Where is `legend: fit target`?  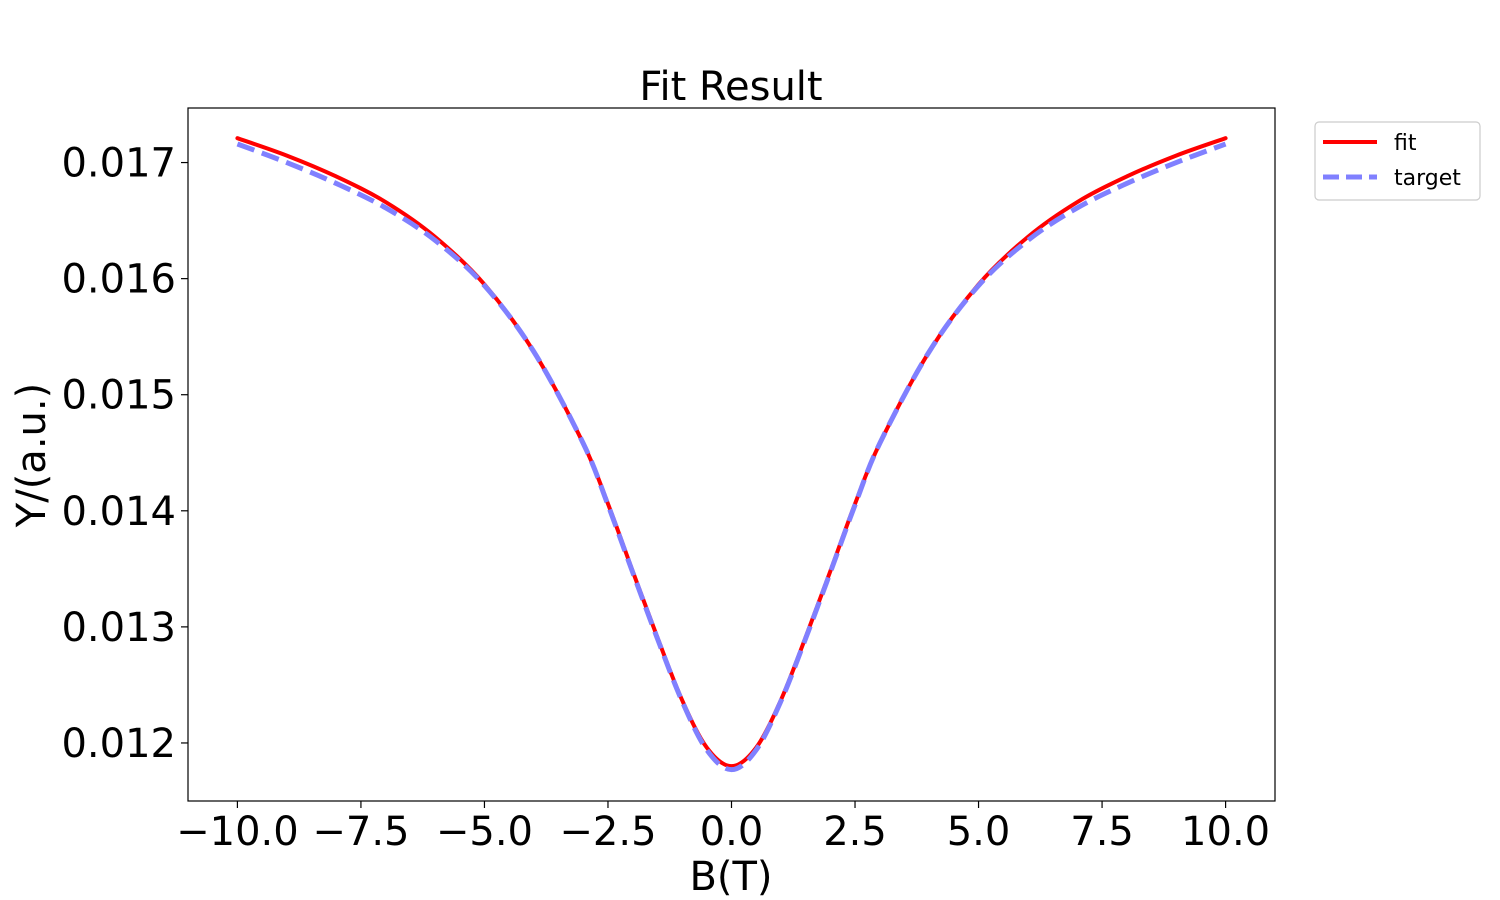
legend: fit target is located at coordinates (1397, 161).